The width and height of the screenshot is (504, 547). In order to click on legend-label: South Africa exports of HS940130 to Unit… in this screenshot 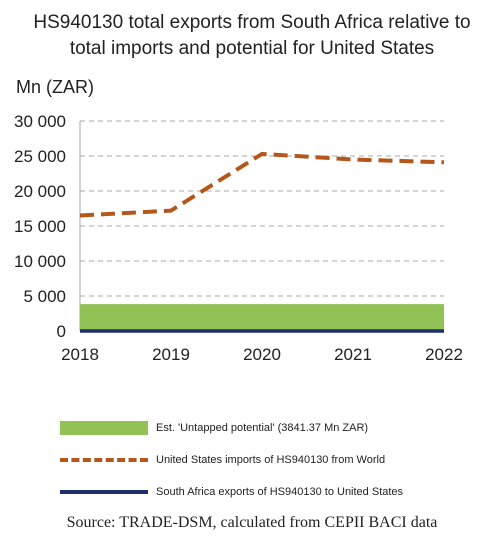, I will do `click(280, 492)`.